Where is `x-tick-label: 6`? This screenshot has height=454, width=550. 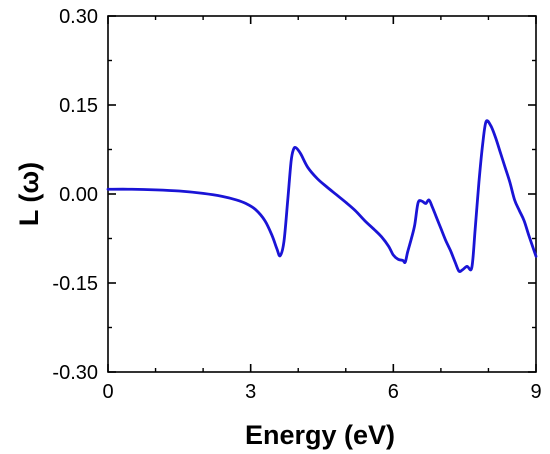 x-tick-label: 6 is located at coordinates (393, 392).